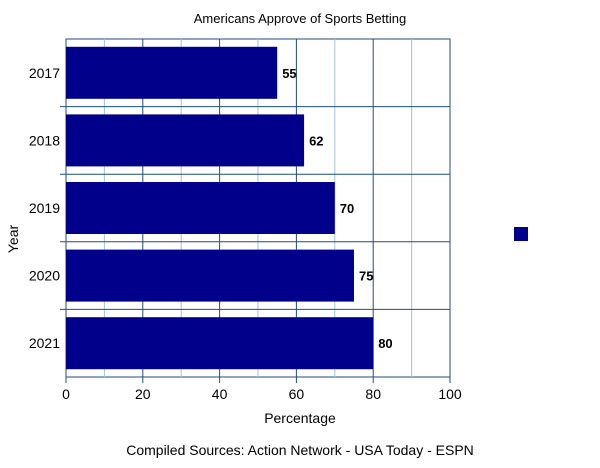 Image resolution: width=600 pixels, height=468 pixels. I want to click on x-tick-label: 60, so click(297, 394).